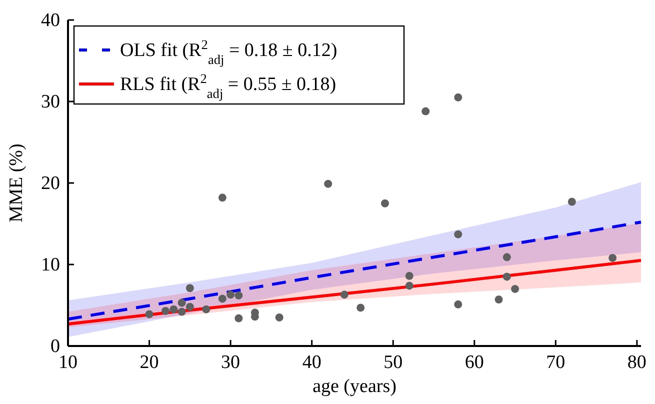 The height and width of the screenshot is (404, 655). What do you see at coordinates (556, 362) in the screenshot?
I see `x-tick-label: 70` at bounding box center [556, 362].